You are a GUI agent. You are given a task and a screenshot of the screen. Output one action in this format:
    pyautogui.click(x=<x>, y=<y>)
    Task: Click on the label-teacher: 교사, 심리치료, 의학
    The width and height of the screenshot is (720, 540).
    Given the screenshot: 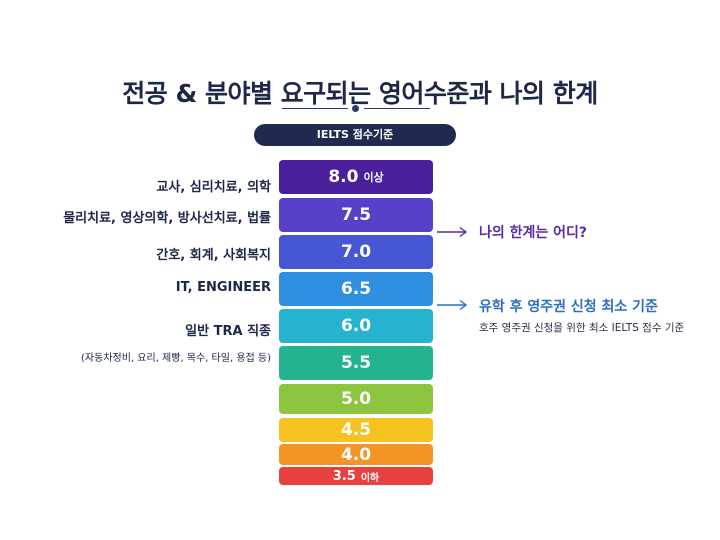 What is the action you would take?
    pyautogui.click(x=213, y=187)
    